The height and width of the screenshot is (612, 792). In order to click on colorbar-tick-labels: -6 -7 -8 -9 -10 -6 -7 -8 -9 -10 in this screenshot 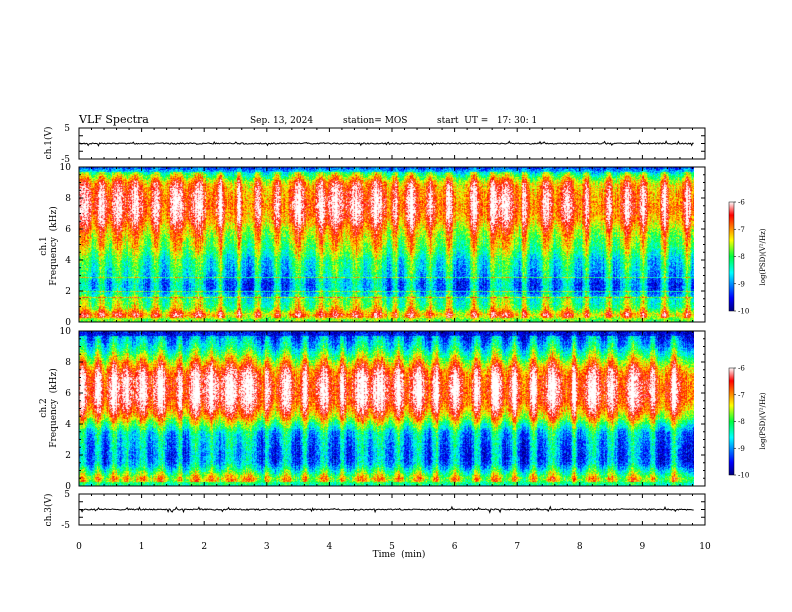, I will do `click(741, 339)`.